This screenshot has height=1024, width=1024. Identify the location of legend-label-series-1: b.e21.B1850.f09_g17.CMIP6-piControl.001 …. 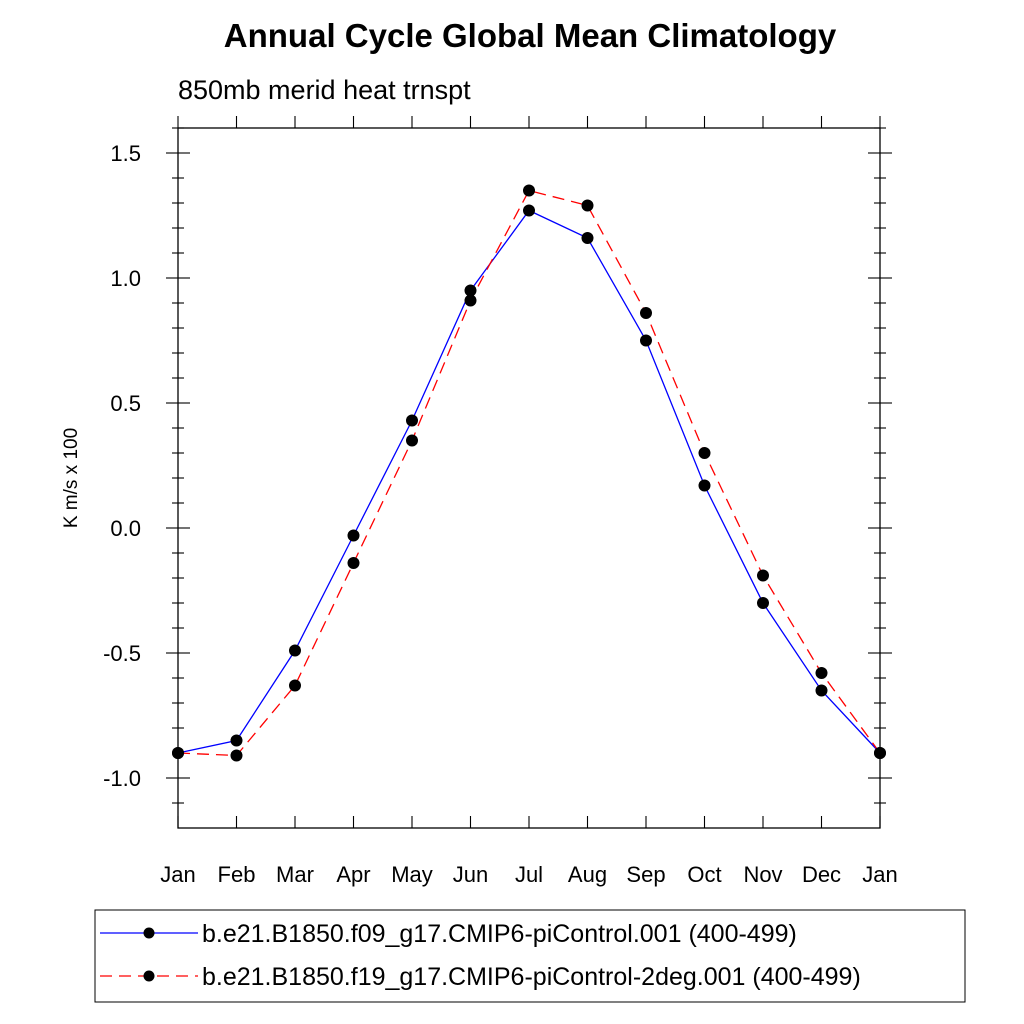
(499, 934).